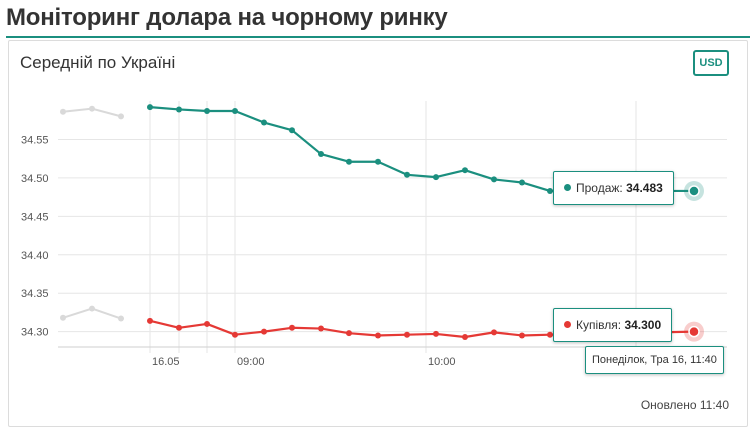 The width and height of the screenshot is (756, 433). Describe the element at coordinates (251, 362) in the screenshot. I see `x-tick-label: 09:00` at that location.